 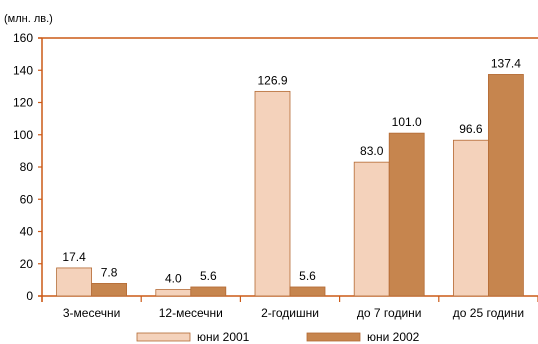 I want to click on x-category-label: 2-годишни, so click(x=290, y=313).